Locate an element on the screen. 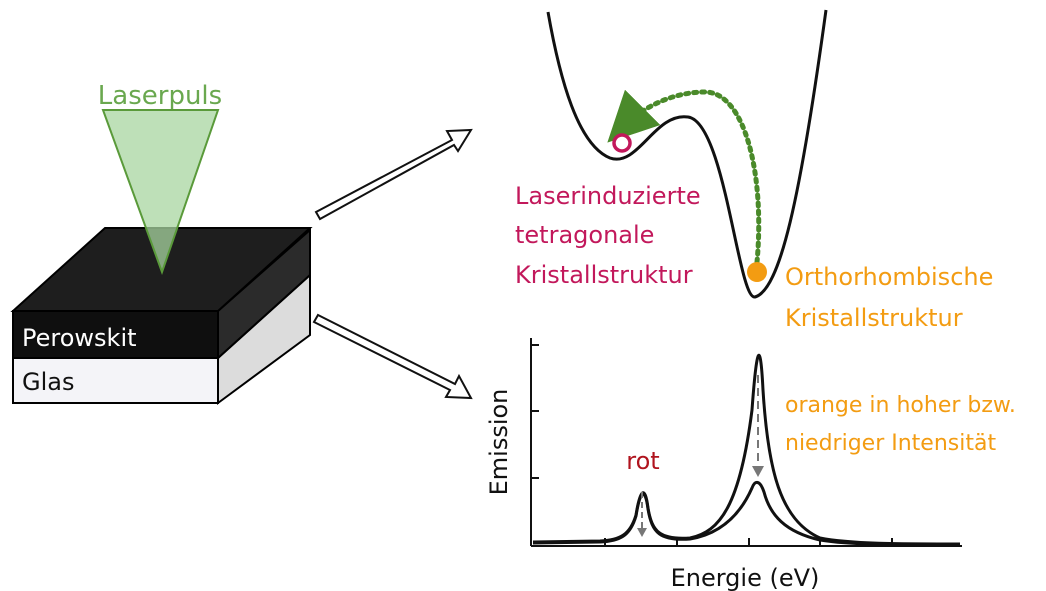 This screenshot has width=1046, height=591. tetragonal-label-line2: tetragonale is located at coordinates (584, 235).